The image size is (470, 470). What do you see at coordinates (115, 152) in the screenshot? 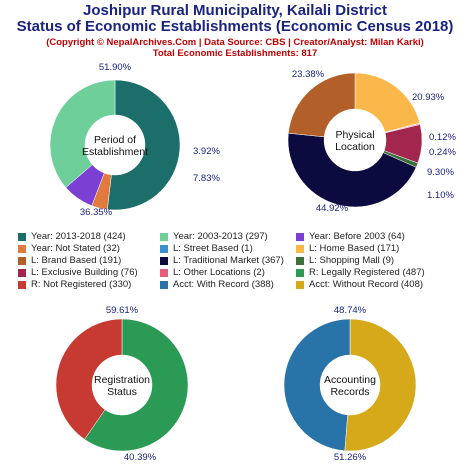
I see `donut-center-label: Establishment` at bounding box center [115, 152].